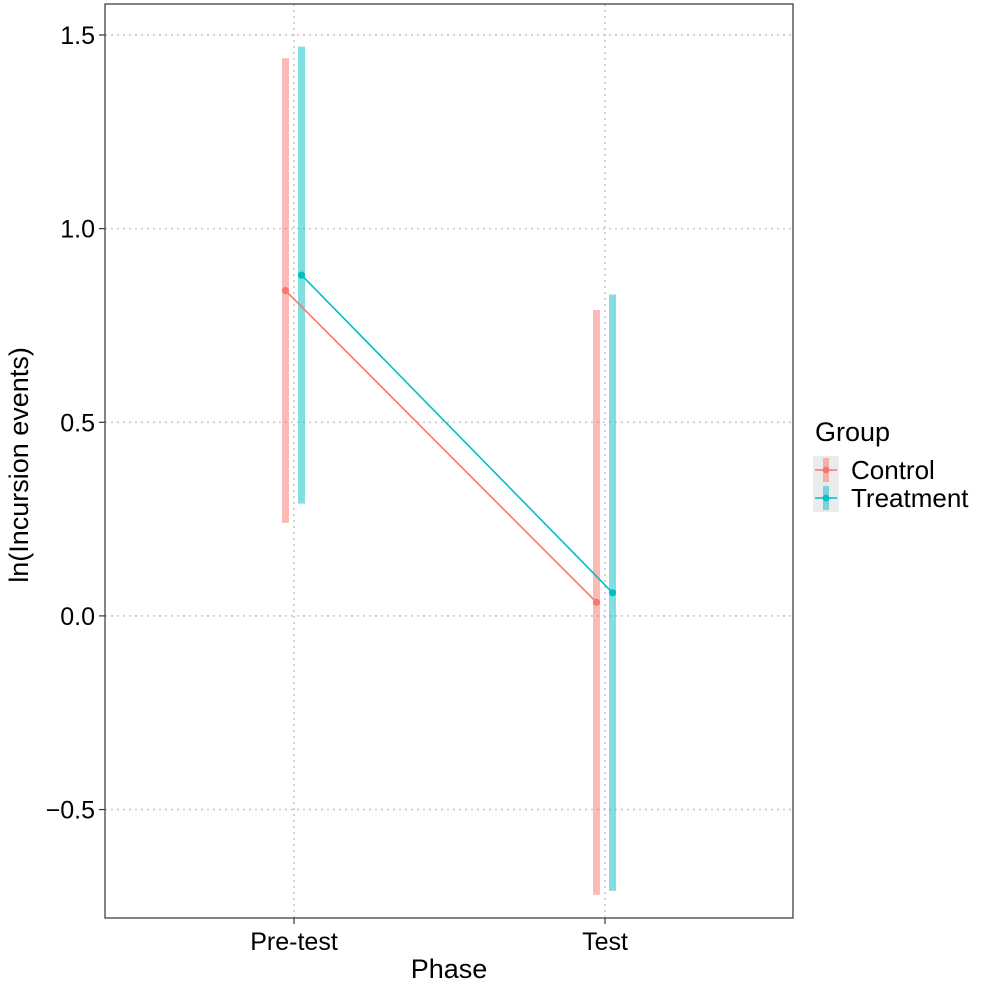 The width and height of the screenshot is (988, 990). What do you see at coordinates (70, 811) in the screenshot?
I see `y-tick-label: −0.5` at bounding box center [70, 811].